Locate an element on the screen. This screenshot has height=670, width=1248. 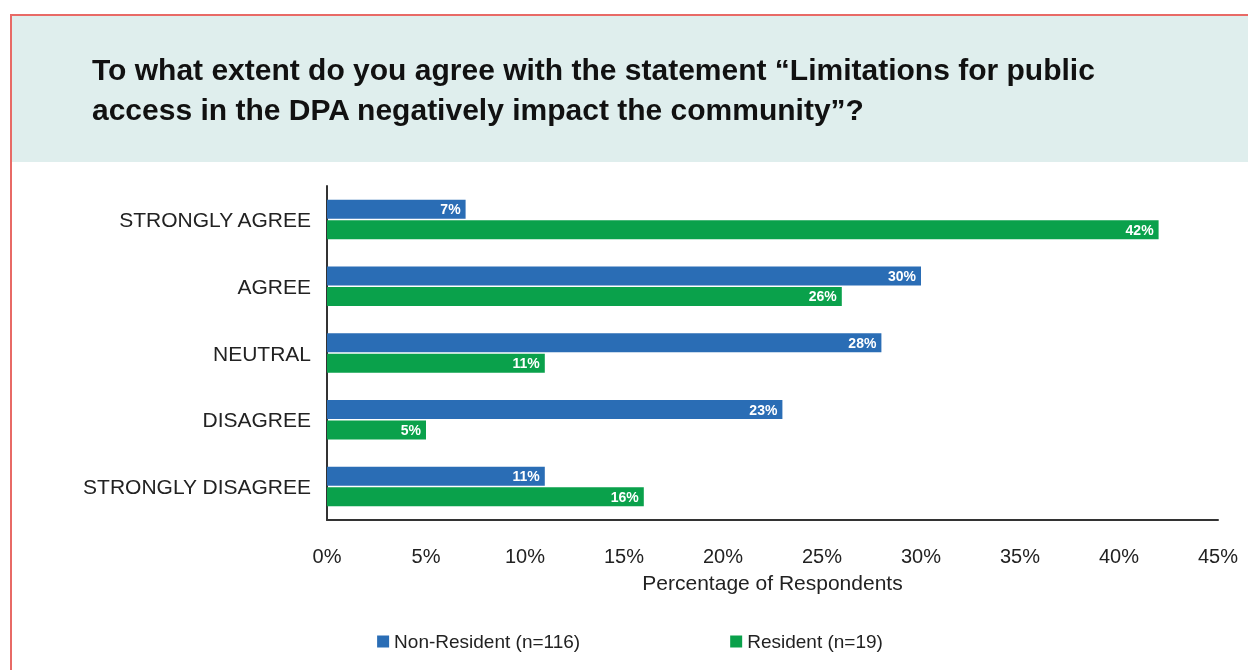
data-label: 23% is located at coordinates (763, 409).